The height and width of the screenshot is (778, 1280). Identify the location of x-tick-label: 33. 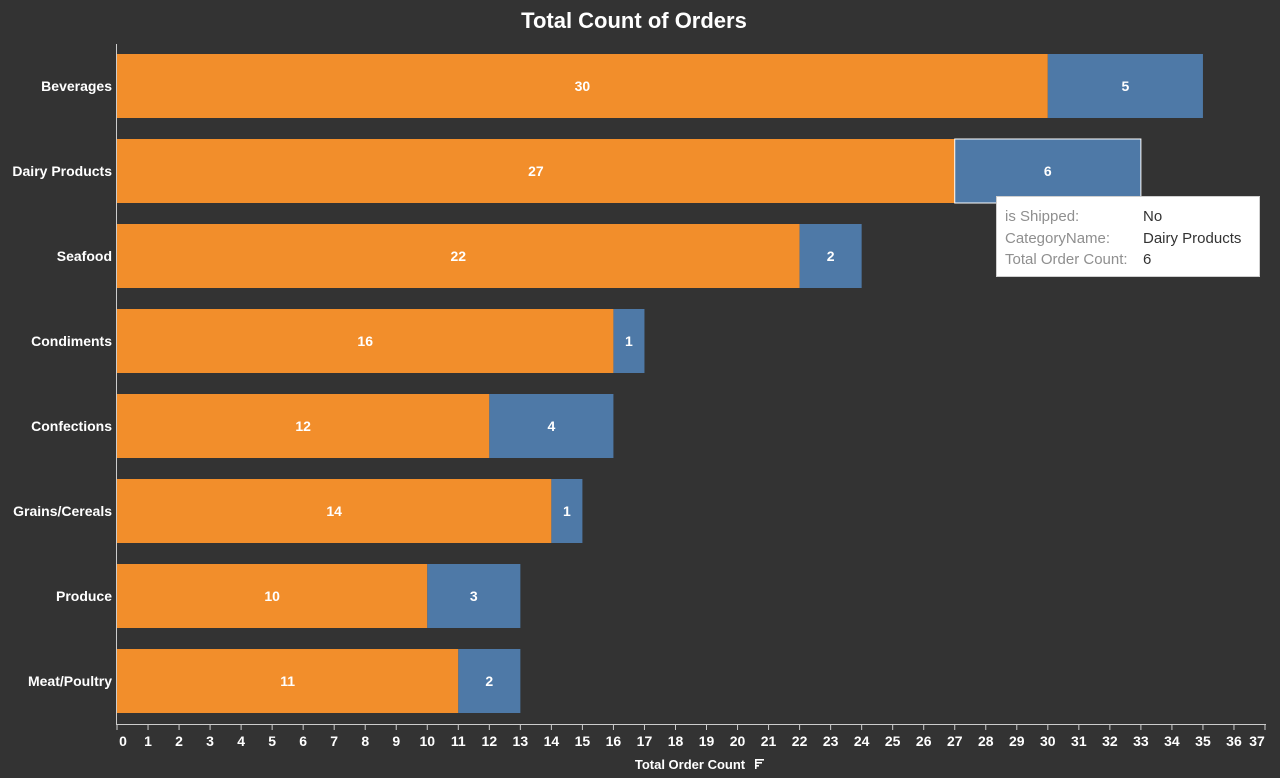
(1141, 741).